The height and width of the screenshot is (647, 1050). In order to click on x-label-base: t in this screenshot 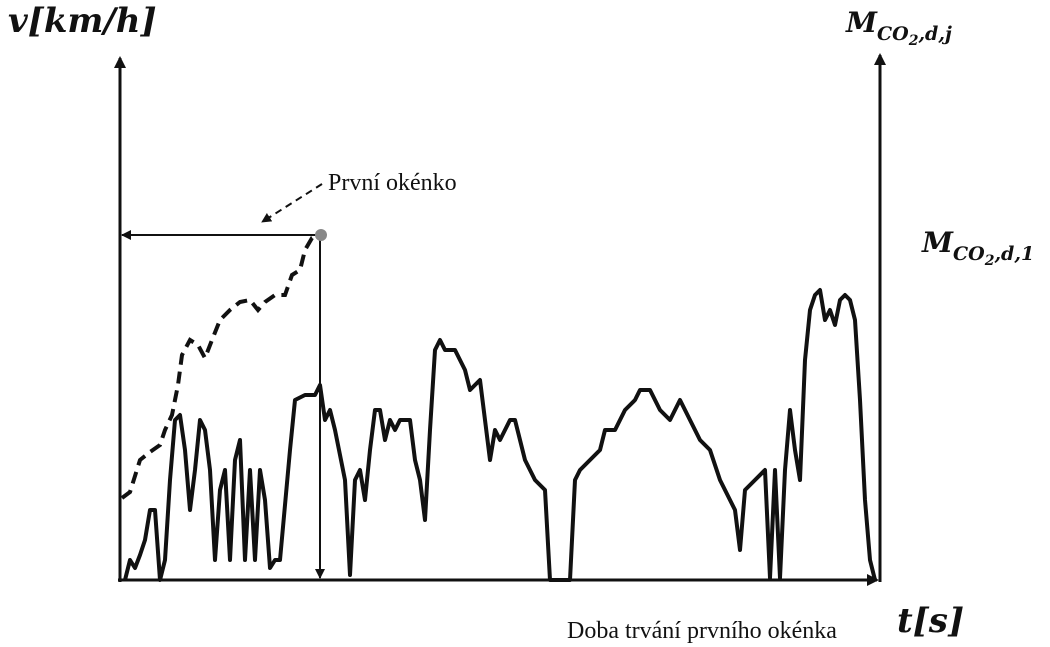, I will do `click(905, 621)`.